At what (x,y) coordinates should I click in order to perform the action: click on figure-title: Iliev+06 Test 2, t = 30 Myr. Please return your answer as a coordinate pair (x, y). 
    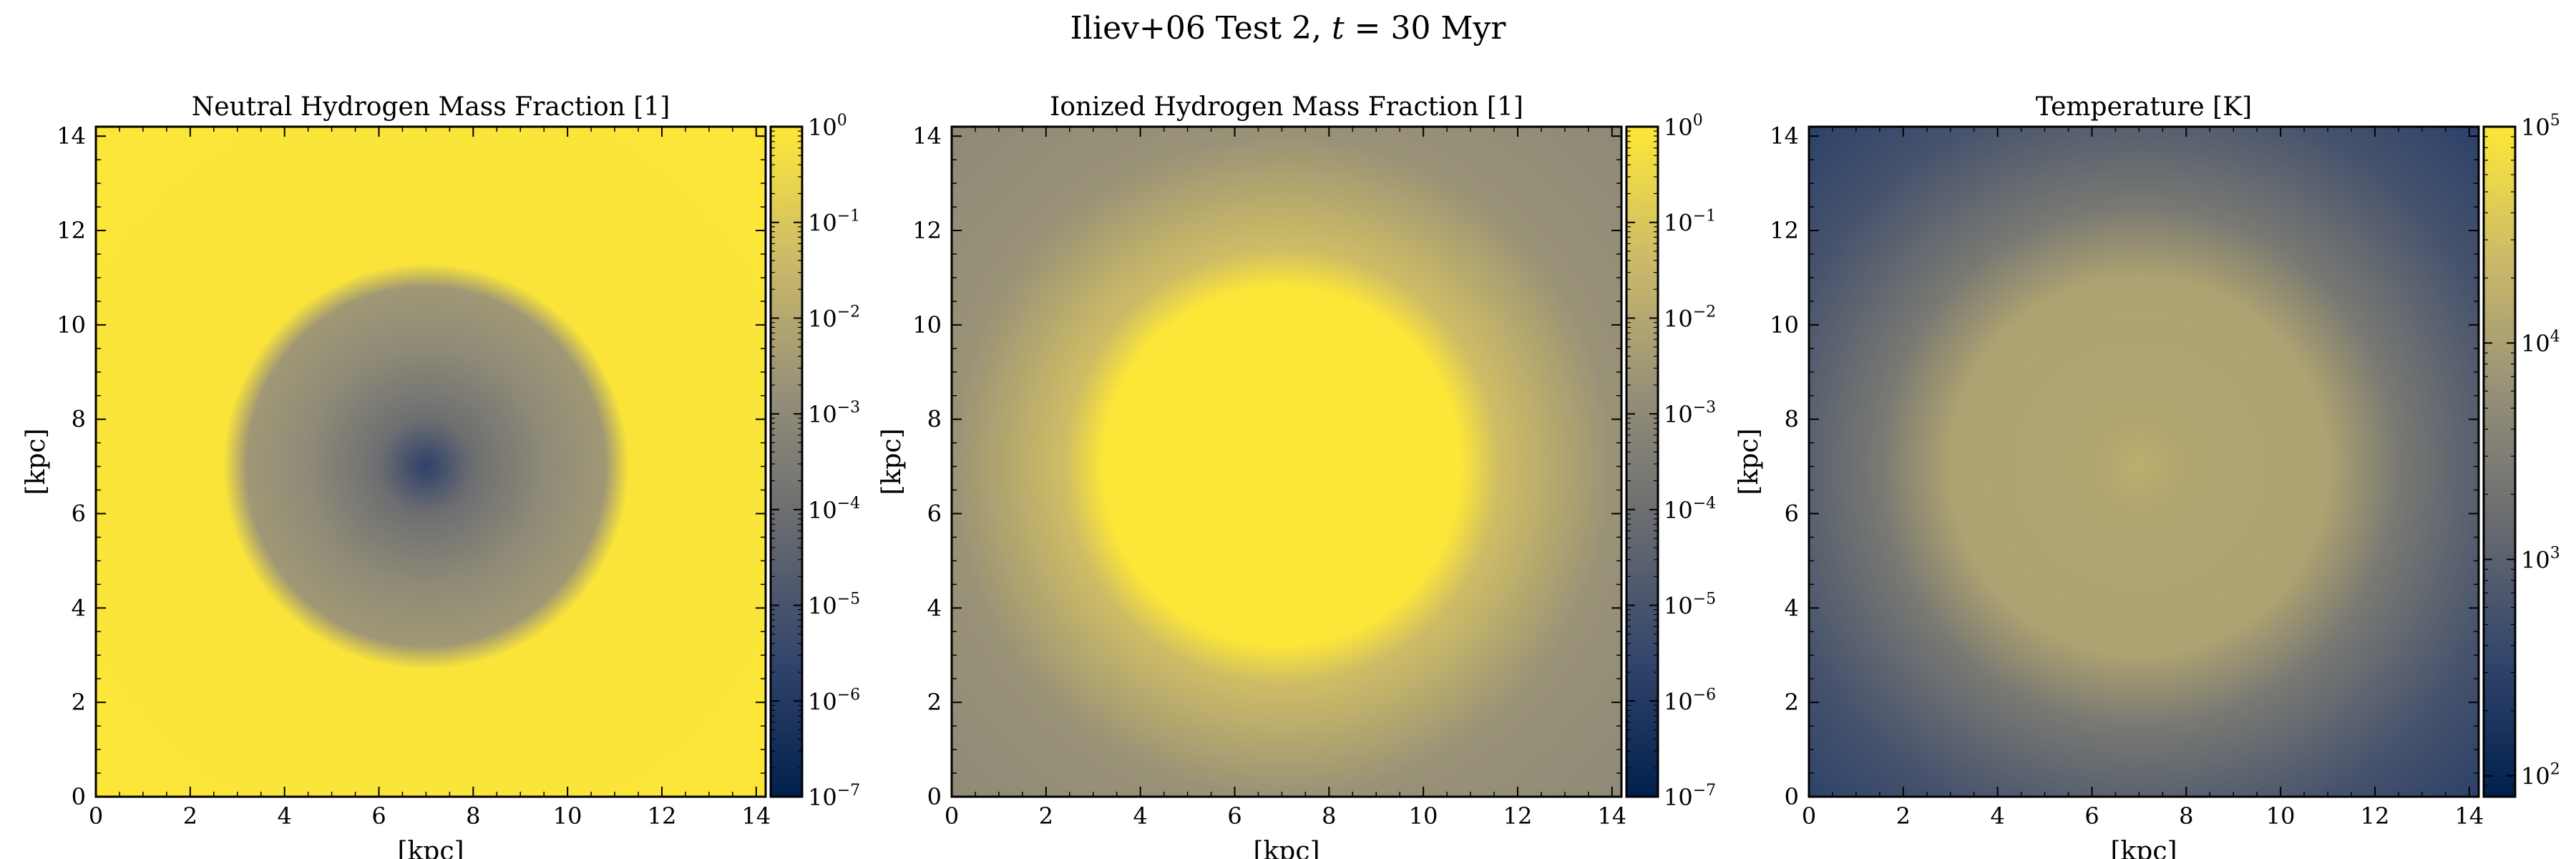
    Looking at the image, I should click on (1288, 28).